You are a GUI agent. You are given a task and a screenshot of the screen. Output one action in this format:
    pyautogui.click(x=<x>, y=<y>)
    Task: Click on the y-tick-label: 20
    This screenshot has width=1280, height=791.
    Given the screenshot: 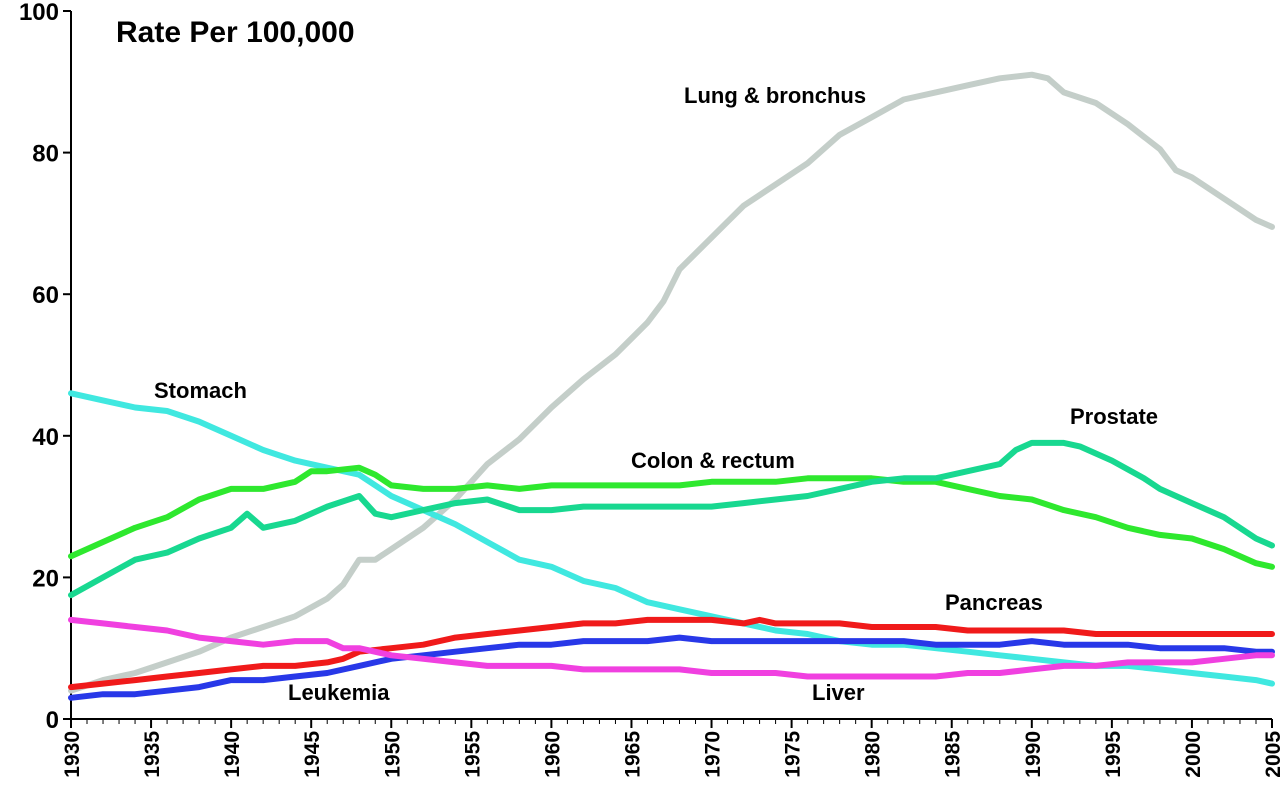 What is the action you would take?
    pyautogui.click(x=45, y=578)
    